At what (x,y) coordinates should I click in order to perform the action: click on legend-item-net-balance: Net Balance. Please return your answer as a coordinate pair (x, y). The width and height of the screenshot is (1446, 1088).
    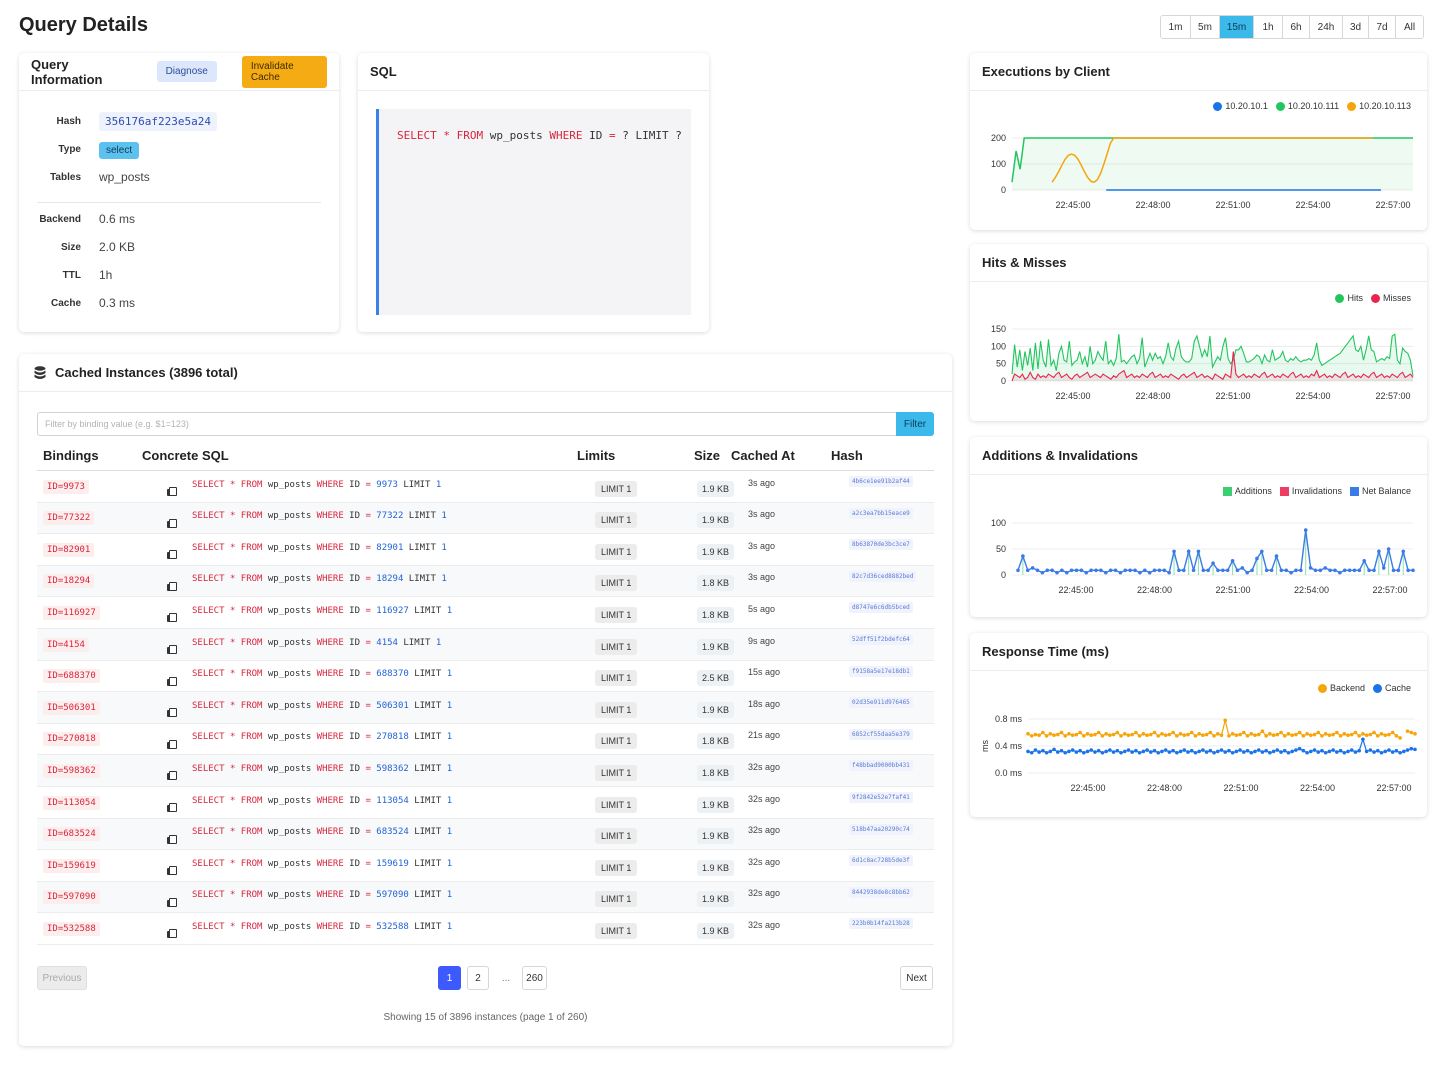
    Looking at the image, I should click on (1380, 491).